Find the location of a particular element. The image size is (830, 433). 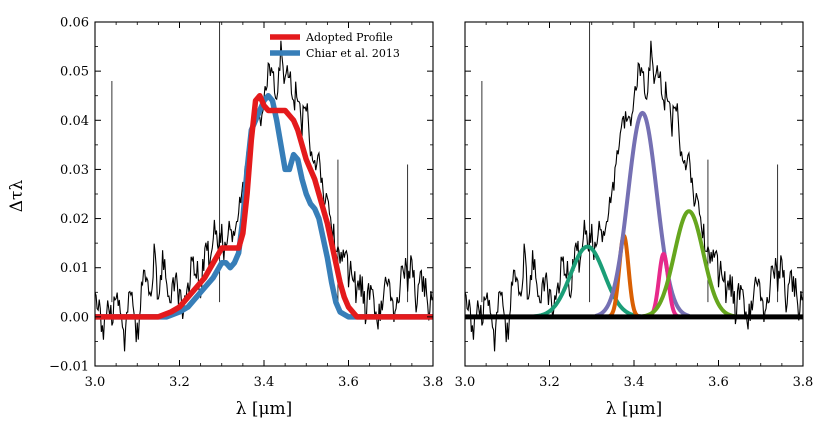

legend-label: Adopted Profile is located at coordinates (349, 37).